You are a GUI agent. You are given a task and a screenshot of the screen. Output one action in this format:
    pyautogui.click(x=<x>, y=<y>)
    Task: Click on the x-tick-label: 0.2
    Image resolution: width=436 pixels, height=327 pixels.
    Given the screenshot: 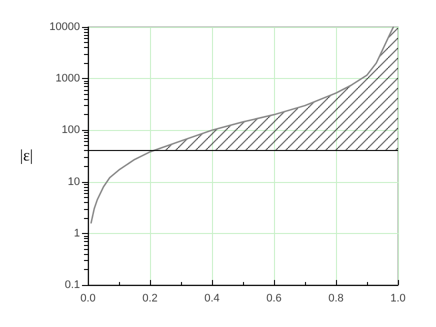 What is the action you would take?
    pyautogui.click(x=150, y=298)
    